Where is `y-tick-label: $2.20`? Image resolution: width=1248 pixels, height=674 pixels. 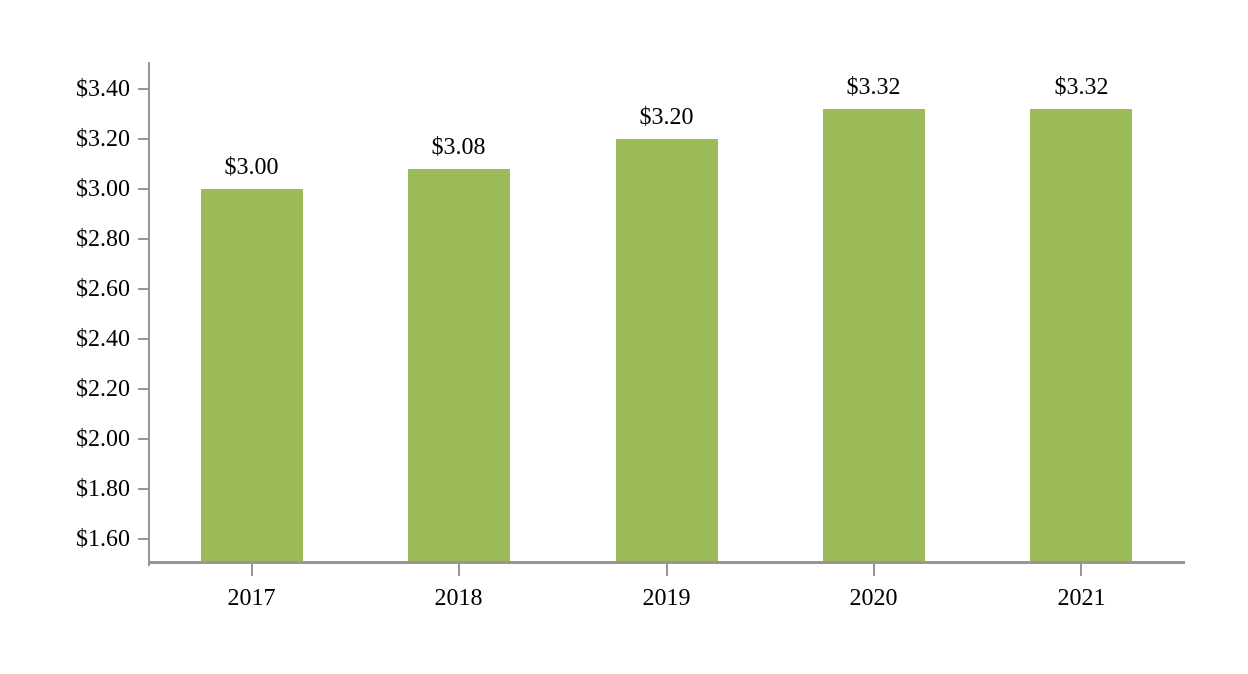
y-tick-label: $2.20 is located at coordinates (103, 389).